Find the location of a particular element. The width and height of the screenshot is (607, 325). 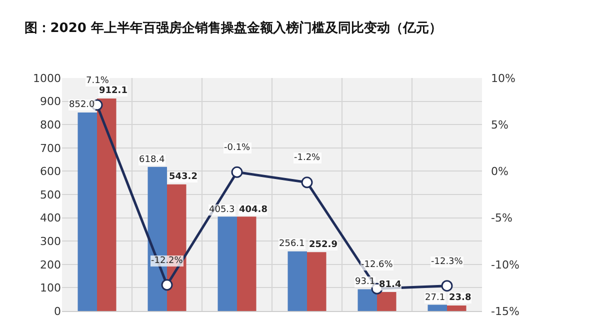

y2-tick-label: -5% is located at coordinates (501, 218).